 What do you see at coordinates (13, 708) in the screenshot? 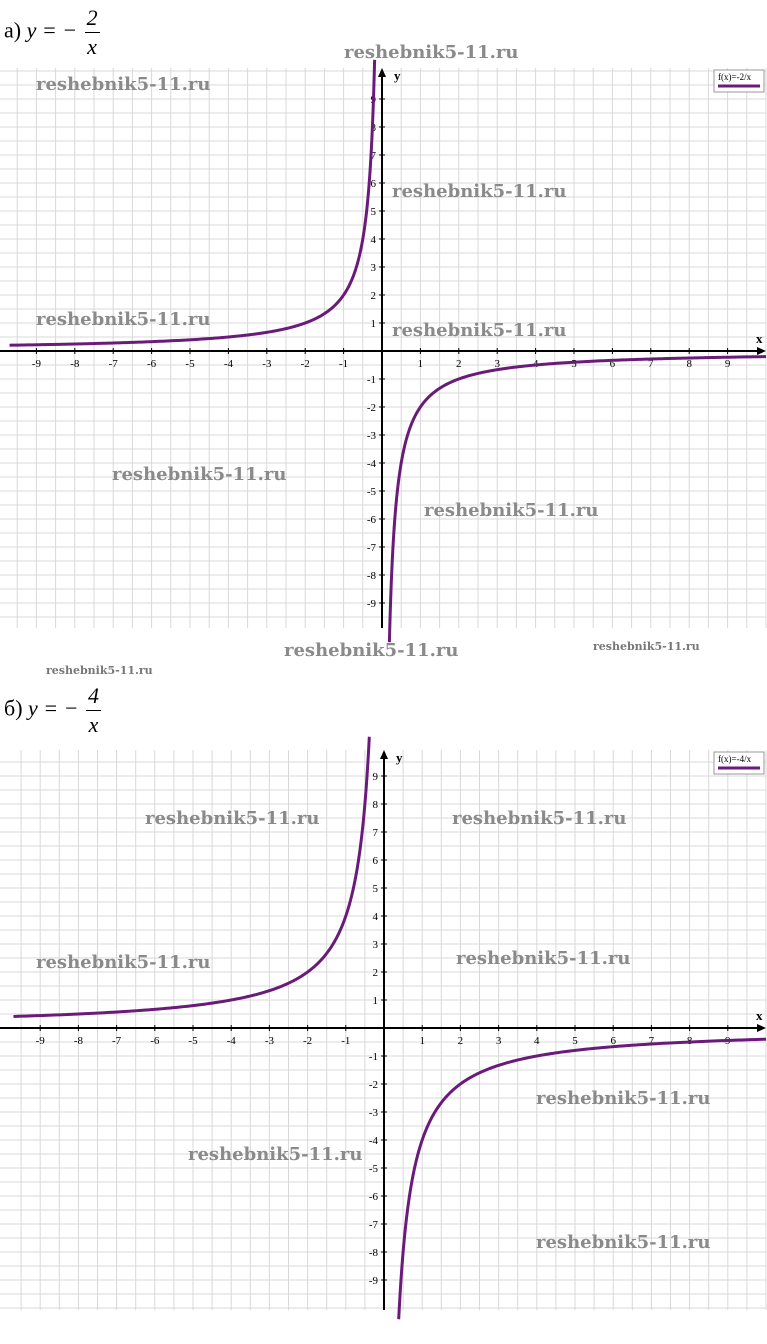
I see `chart-b-label-prefix: б)` at bounding box center [13, 708].